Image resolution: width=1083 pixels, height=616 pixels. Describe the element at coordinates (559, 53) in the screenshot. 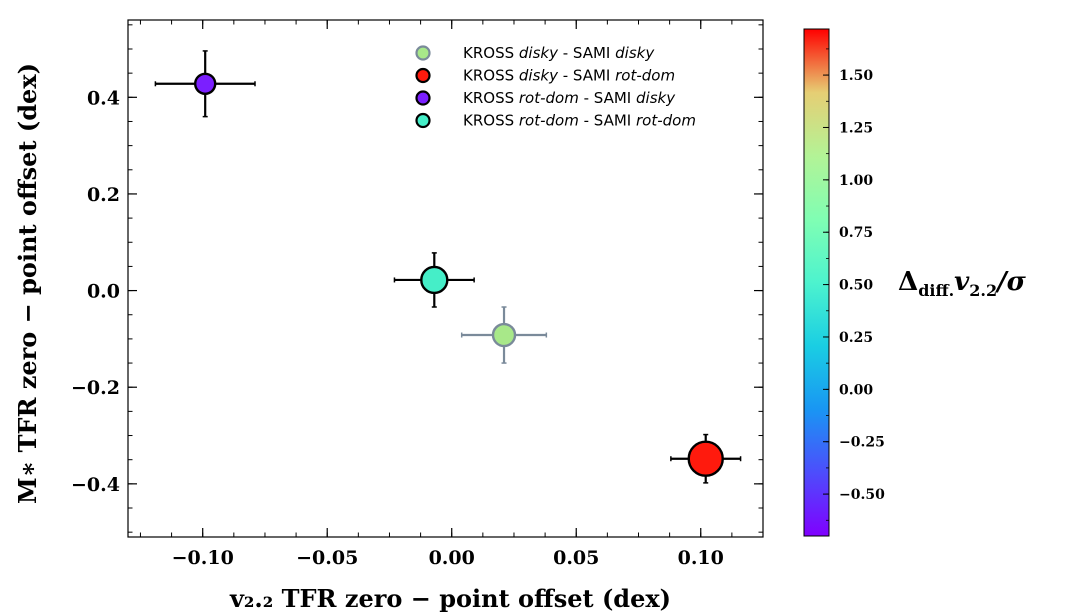

I see `legend-label: KROSS disky - SAMI disky` at that location.